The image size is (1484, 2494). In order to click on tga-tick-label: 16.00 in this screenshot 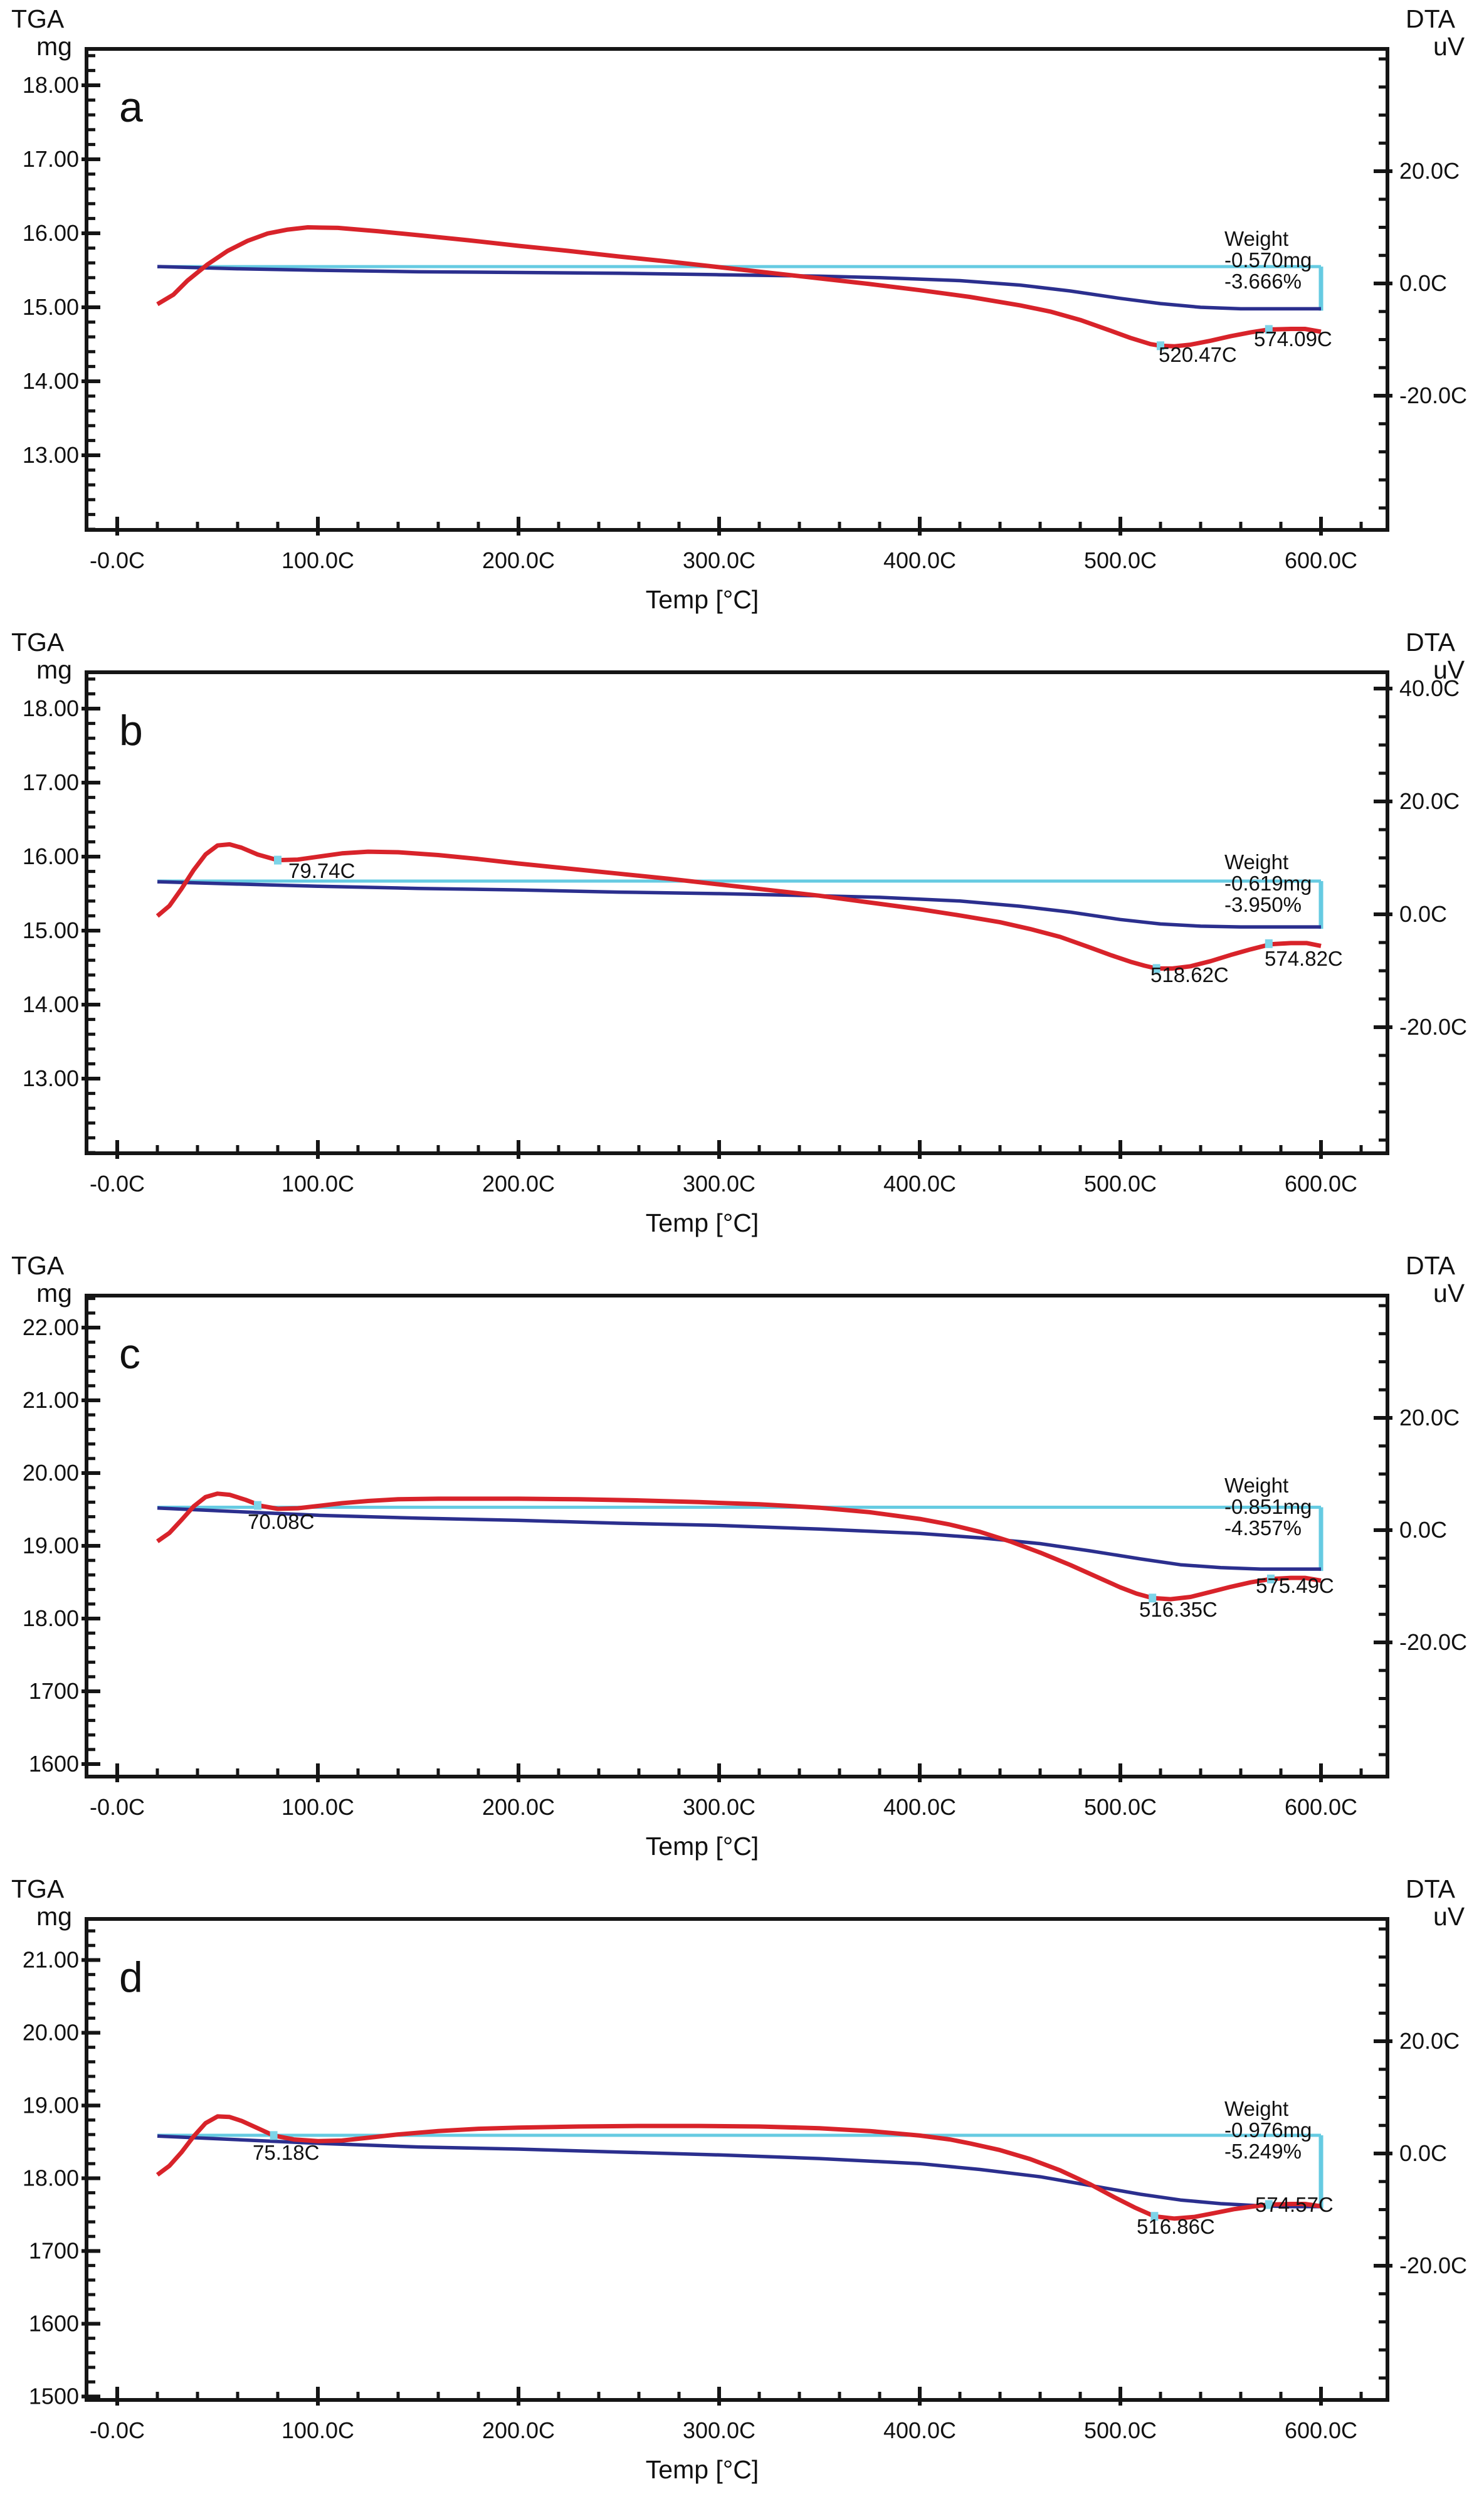, I will do `click(51, 233)`.